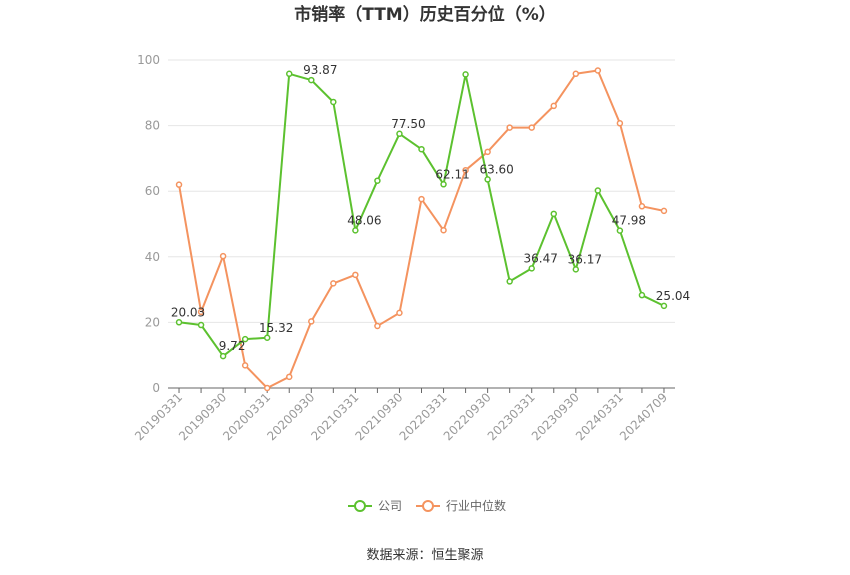 Image resolution: width=850 pixels, height=575 pixels. What do you see at coordinates (148, 60) in the screenshot?
I see `y-tick-label: 100` at bounding box center [148, 60].